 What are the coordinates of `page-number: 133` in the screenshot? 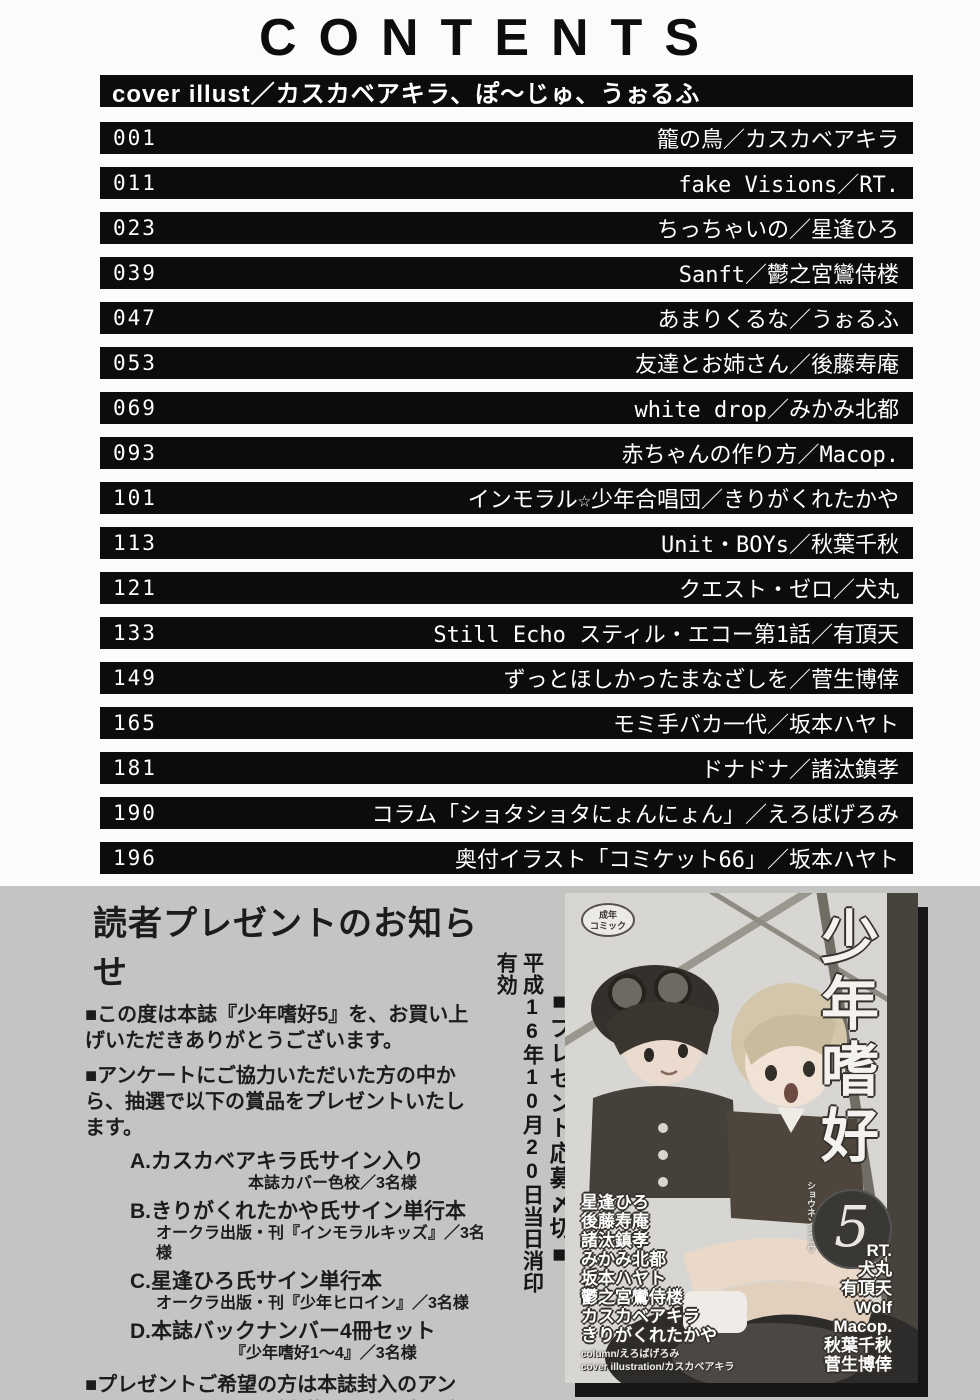 It's located at (135, 633).